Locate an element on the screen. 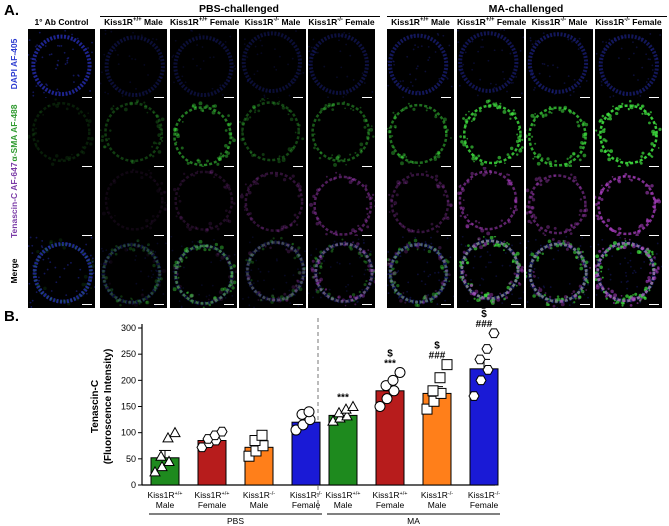 This screenshot has width=669, height=526. annotation-5-1: $ is located at coordinates (390, 353).